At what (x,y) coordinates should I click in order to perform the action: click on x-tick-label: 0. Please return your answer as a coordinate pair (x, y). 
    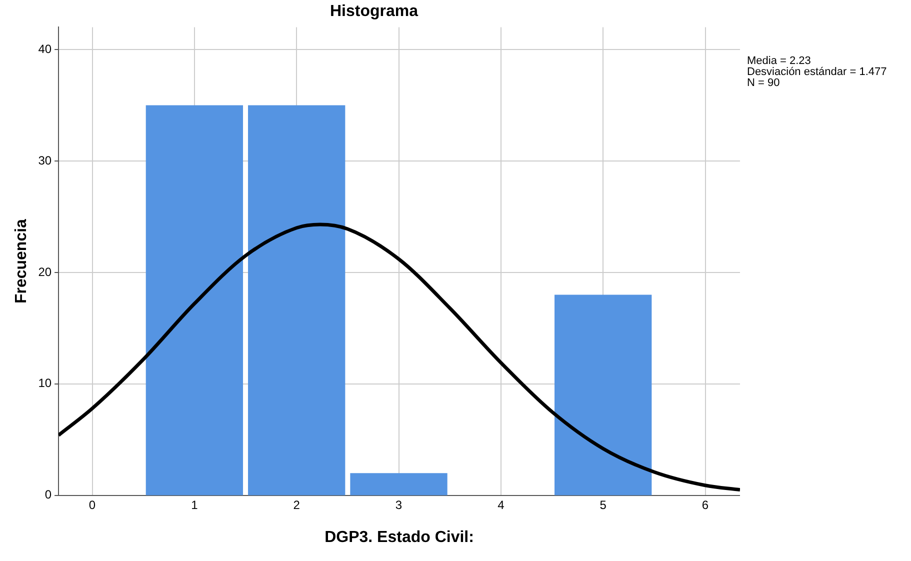
    Looking at the image, I should click on (92, 505).